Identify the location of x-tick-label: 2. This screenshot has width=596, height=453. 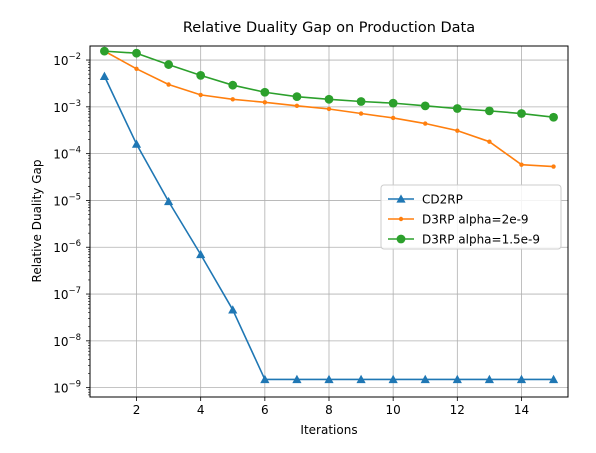
(137, 410).